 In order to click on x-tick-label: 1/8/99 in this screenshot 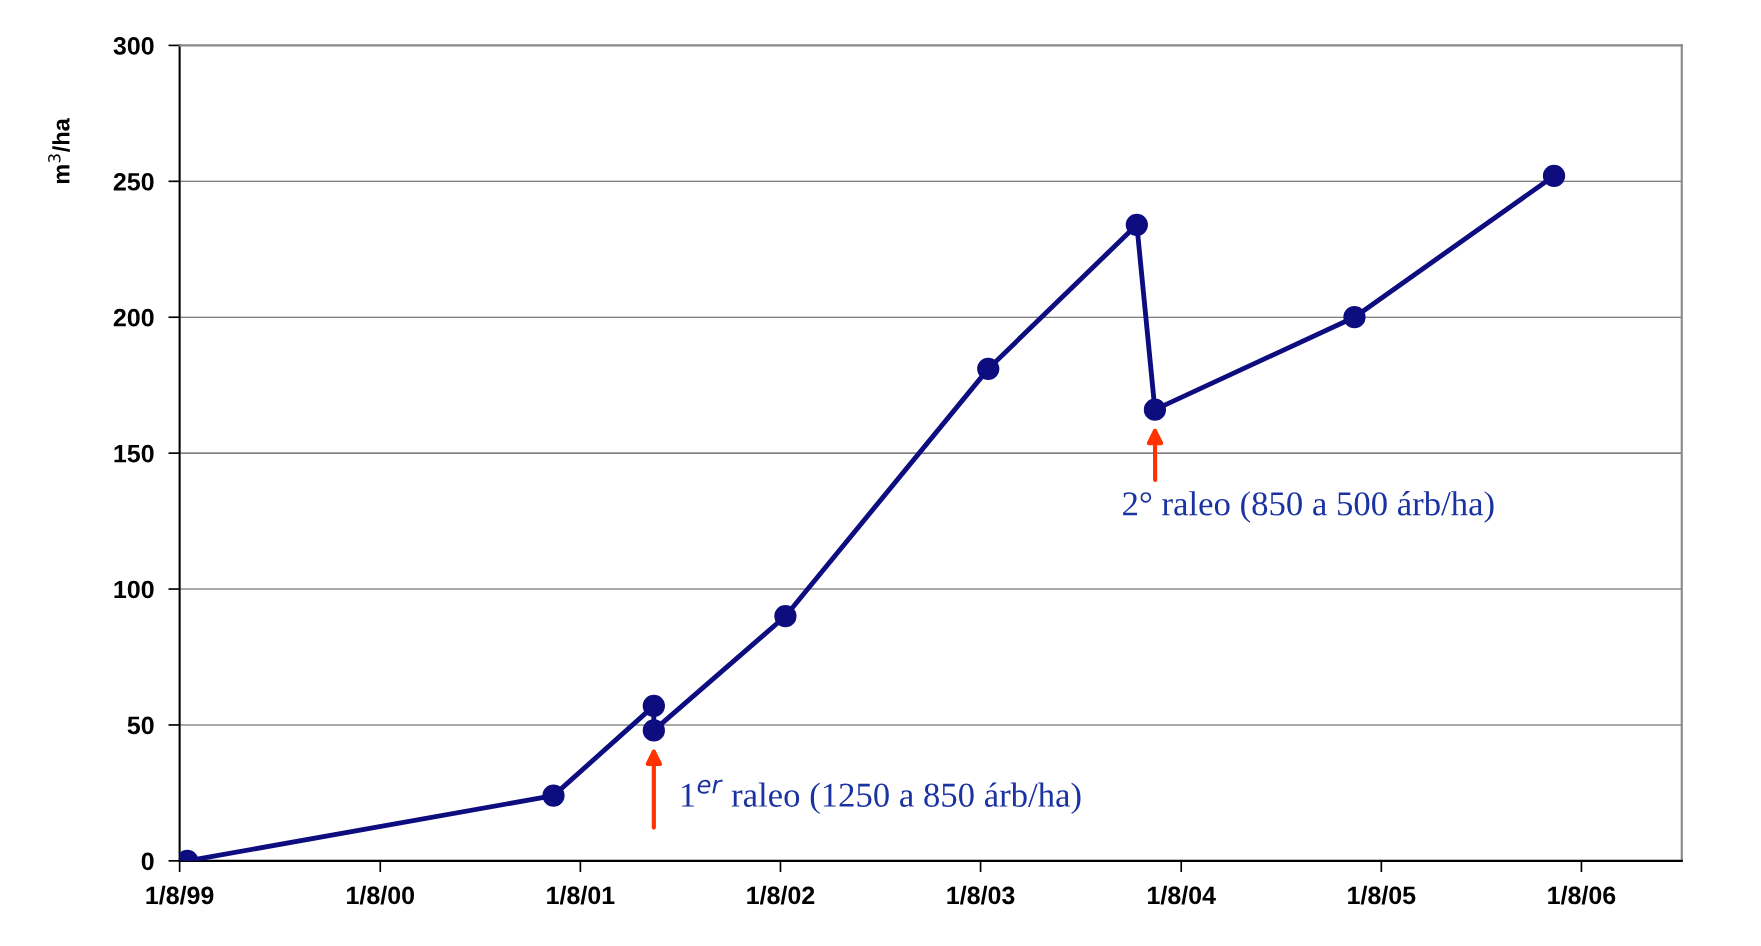, I will do `click(180, 895)`.